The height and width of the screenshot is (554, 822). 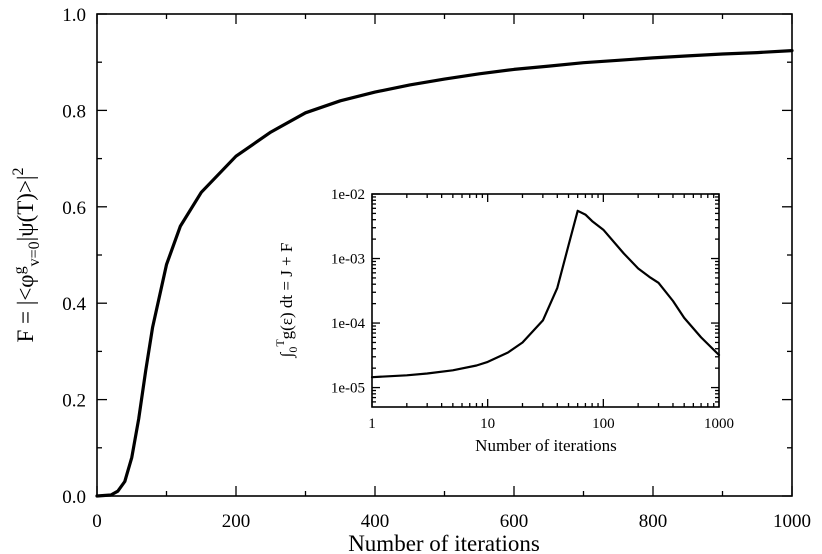 I want to click on inset-x-axis-label: Number of iterations, so click(x=546, y=445).